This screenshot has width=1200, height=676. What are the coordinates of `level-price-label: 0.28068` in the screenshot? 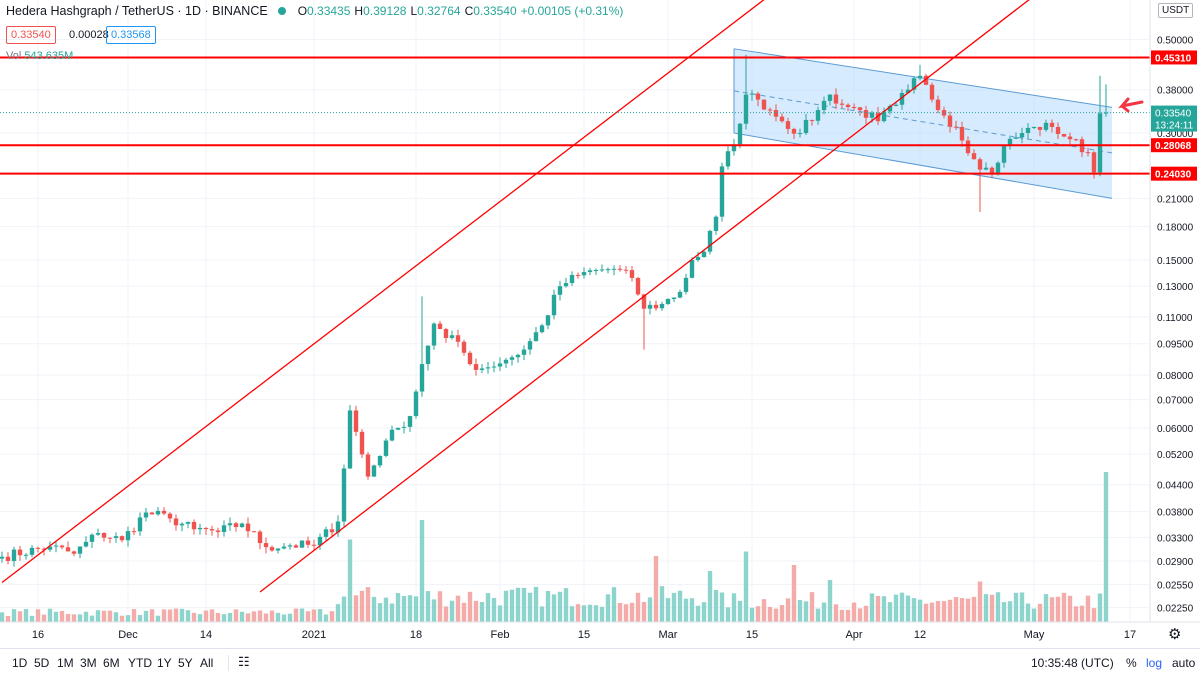 It's located at (1173, 146).